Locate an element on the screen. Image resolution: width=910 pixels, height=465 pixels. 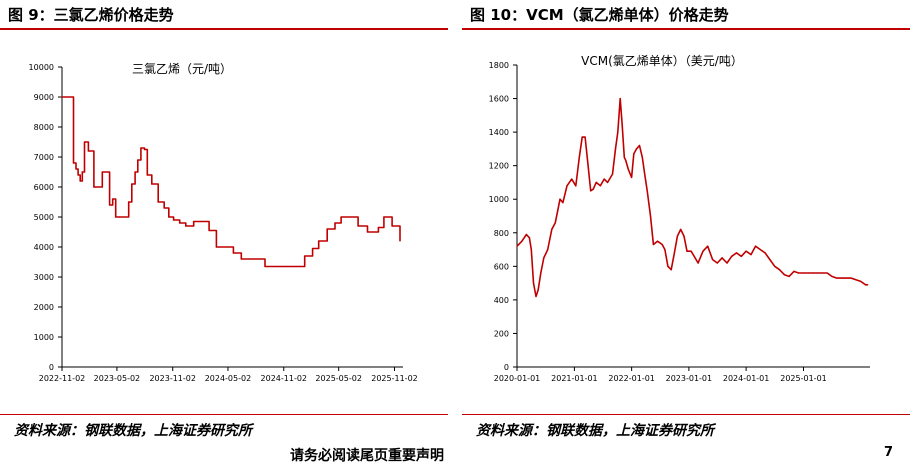
x-tick-label: 2022-11-02 is located at coordinates (62, 378).